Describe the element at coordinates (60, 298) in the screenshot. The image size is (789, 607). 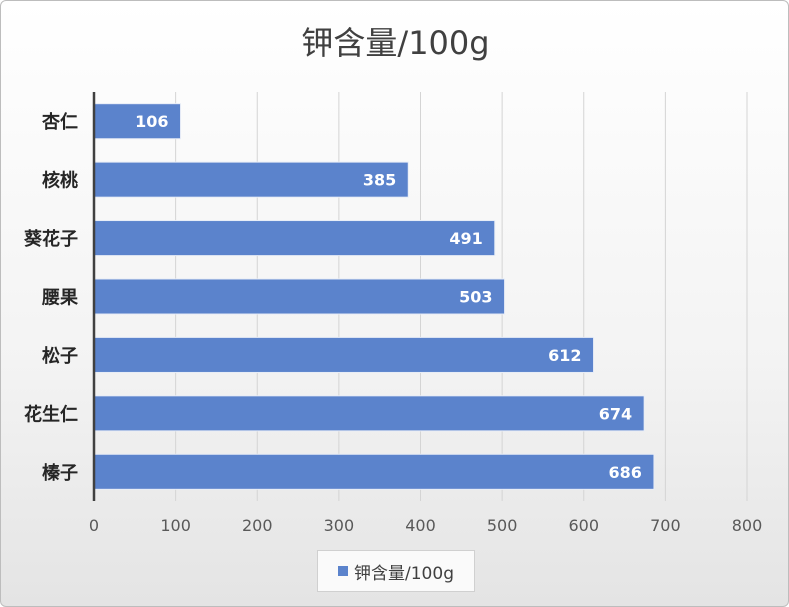
I see `category-label: 腰果` at that location.